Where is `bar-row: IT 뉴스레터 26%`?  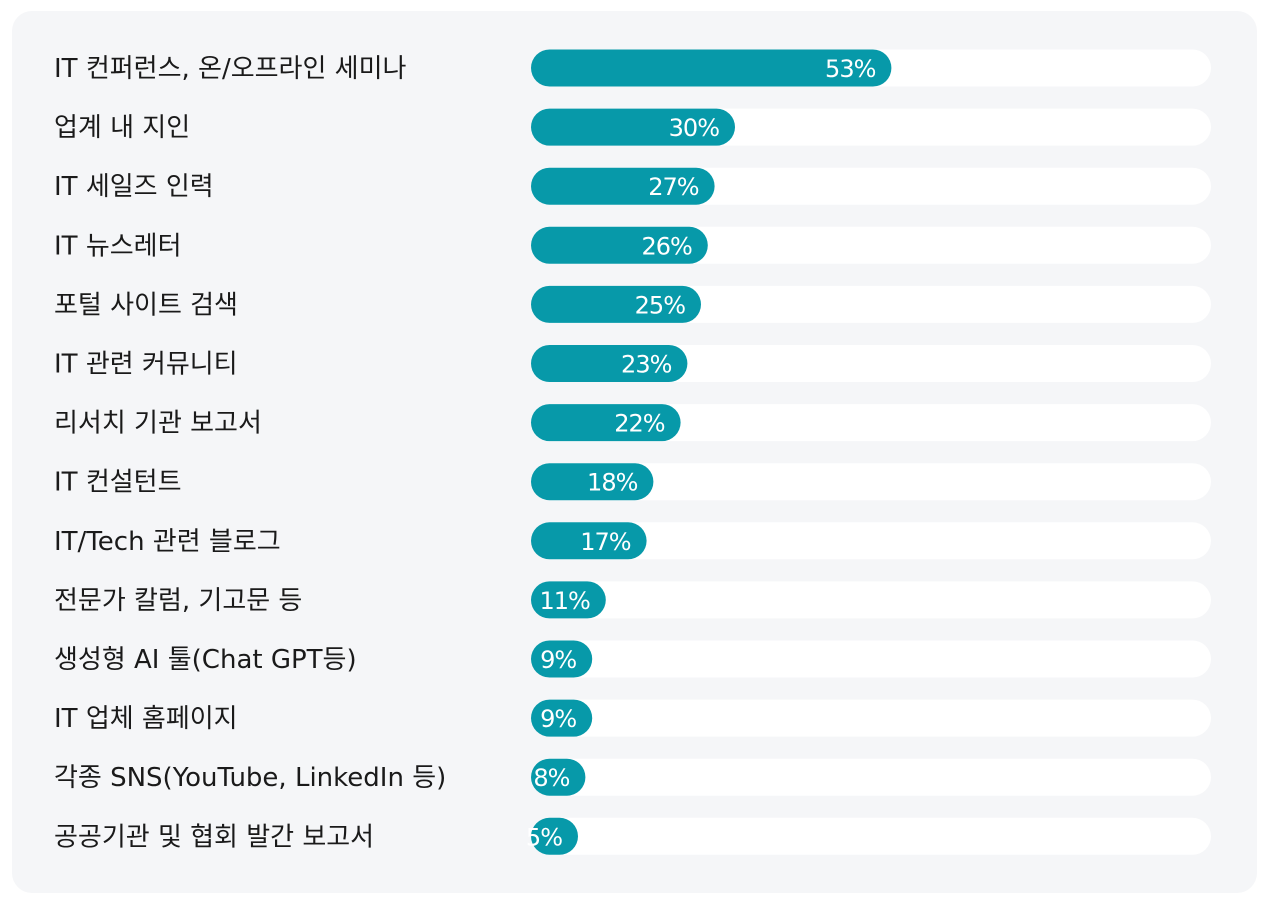 bar-row: IT 뉴스레터 26% is located at coordinates (632, 245).